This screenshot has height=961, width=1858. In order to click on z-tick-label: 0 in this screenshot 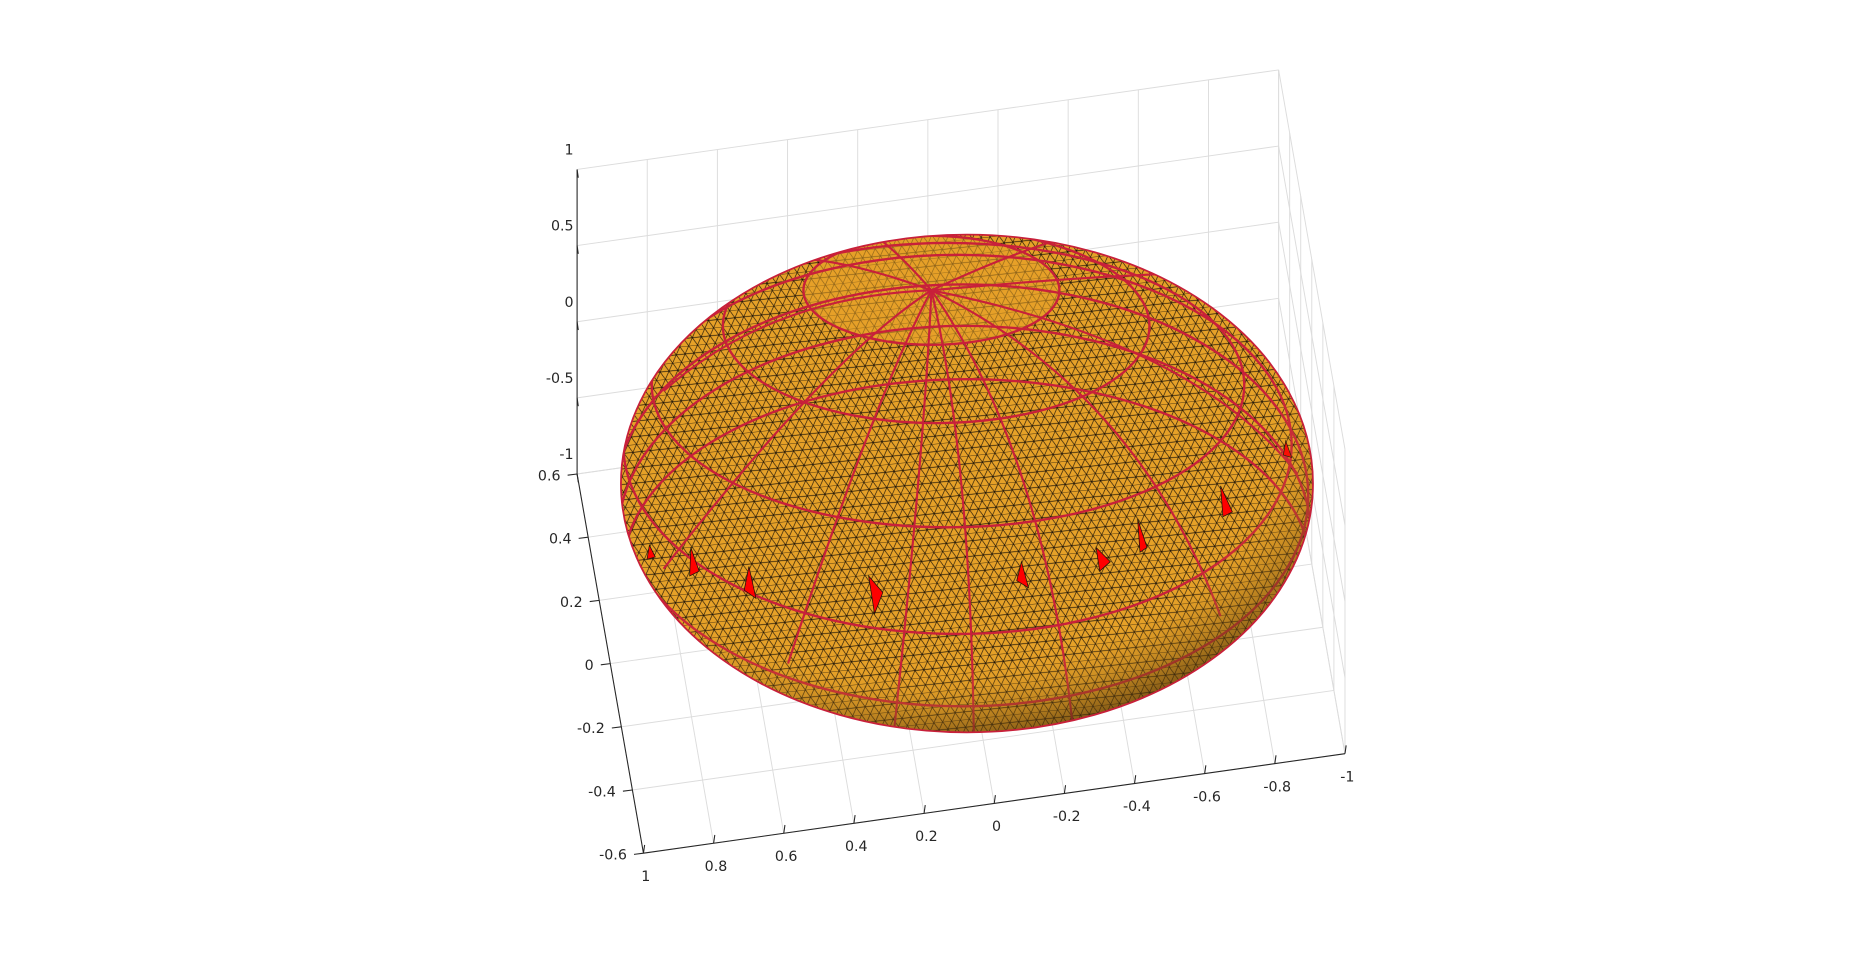, I will do `click(568, 303)`.